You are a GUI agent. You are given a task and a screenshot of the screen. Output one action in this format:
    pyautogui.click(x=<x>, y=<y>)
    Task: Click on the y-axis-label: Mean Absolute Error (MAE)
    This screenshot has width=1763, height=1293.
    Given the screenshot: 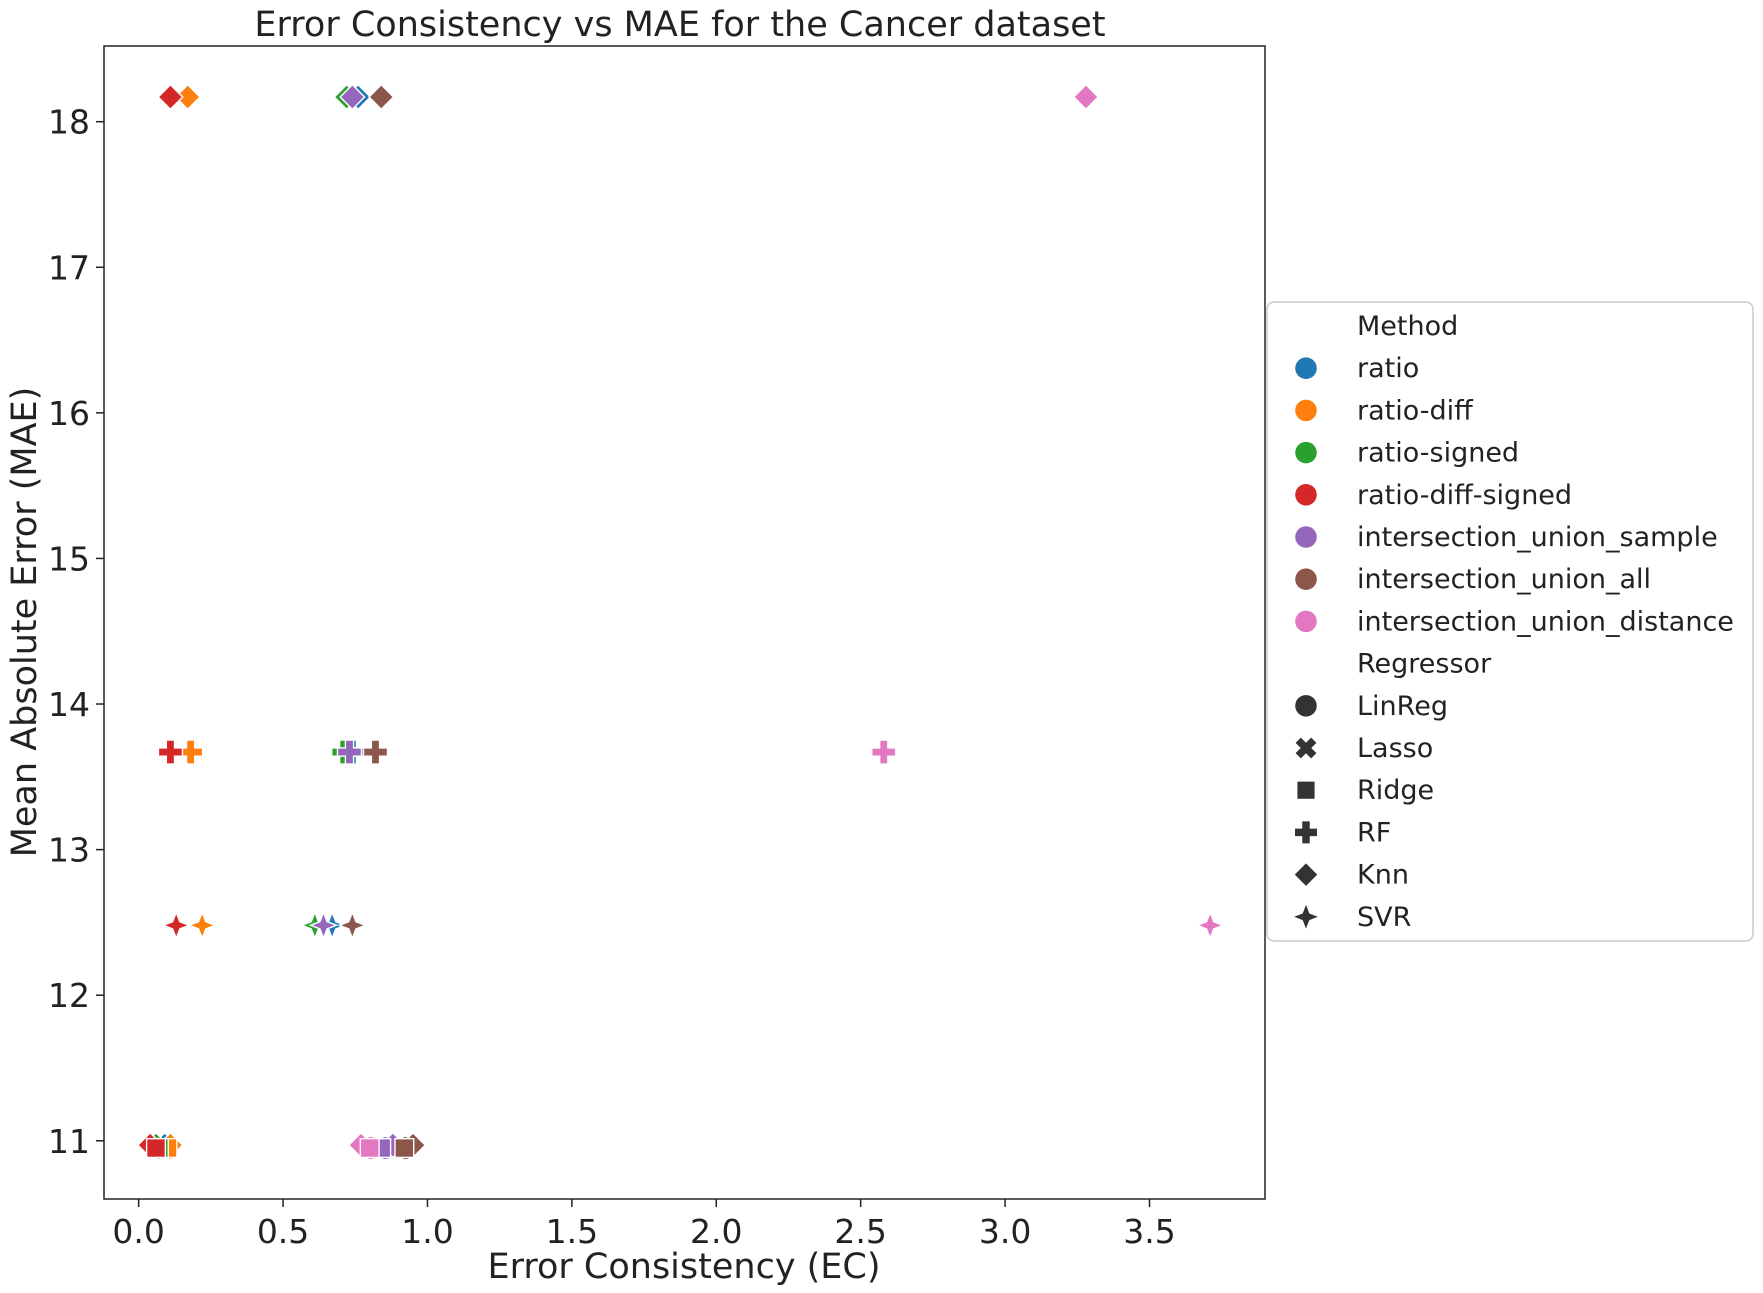 What is the action you would take?
    pyautogui.click(x=25, y=622)
    